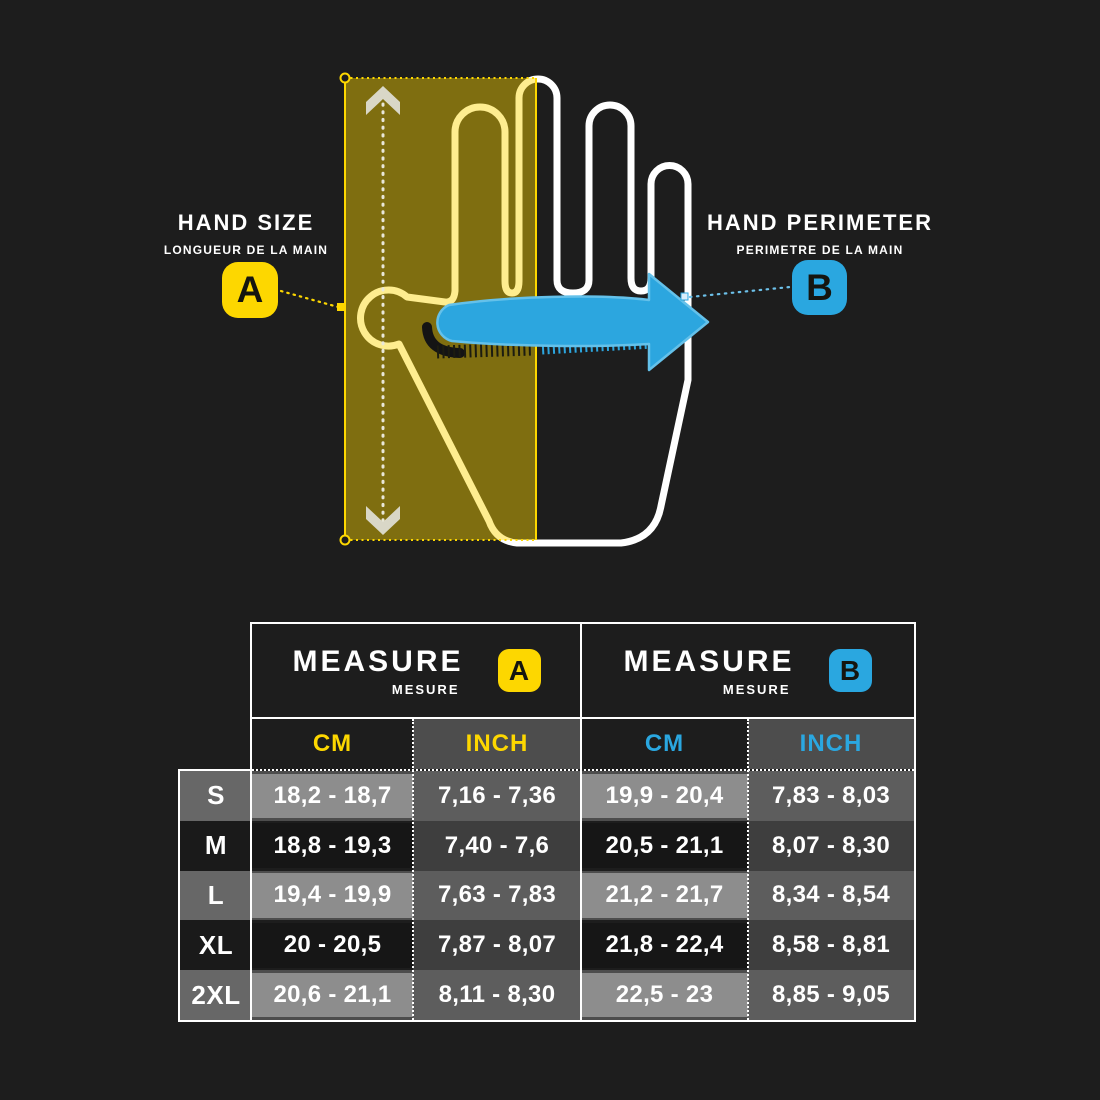 This screenshot has width=1100, height=1100. Describe the element at coordinates (497, 845) in the screenshot. I see `cell-a-inch: 7,40 - 7,6` at that location.